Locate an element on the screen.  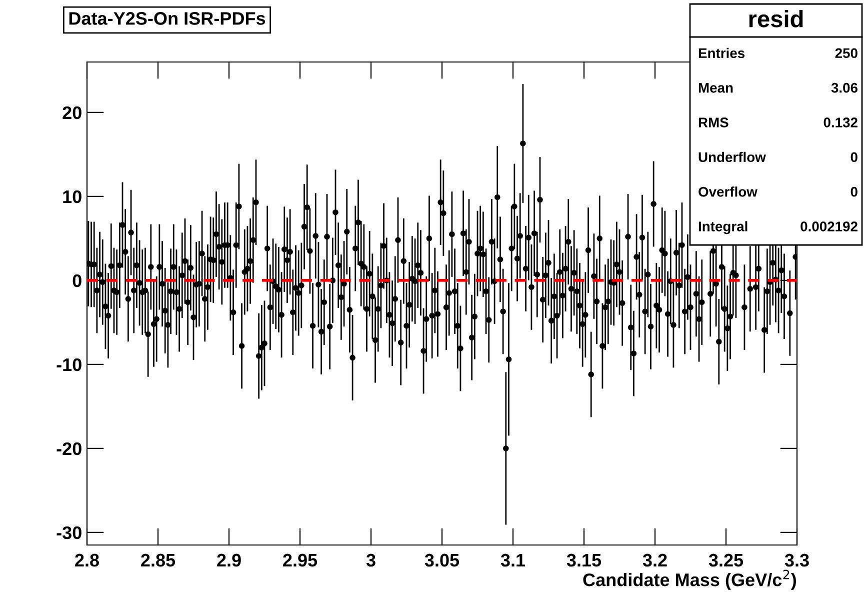
x-tick-label: 3.2 is located at coordinates (654, 560).